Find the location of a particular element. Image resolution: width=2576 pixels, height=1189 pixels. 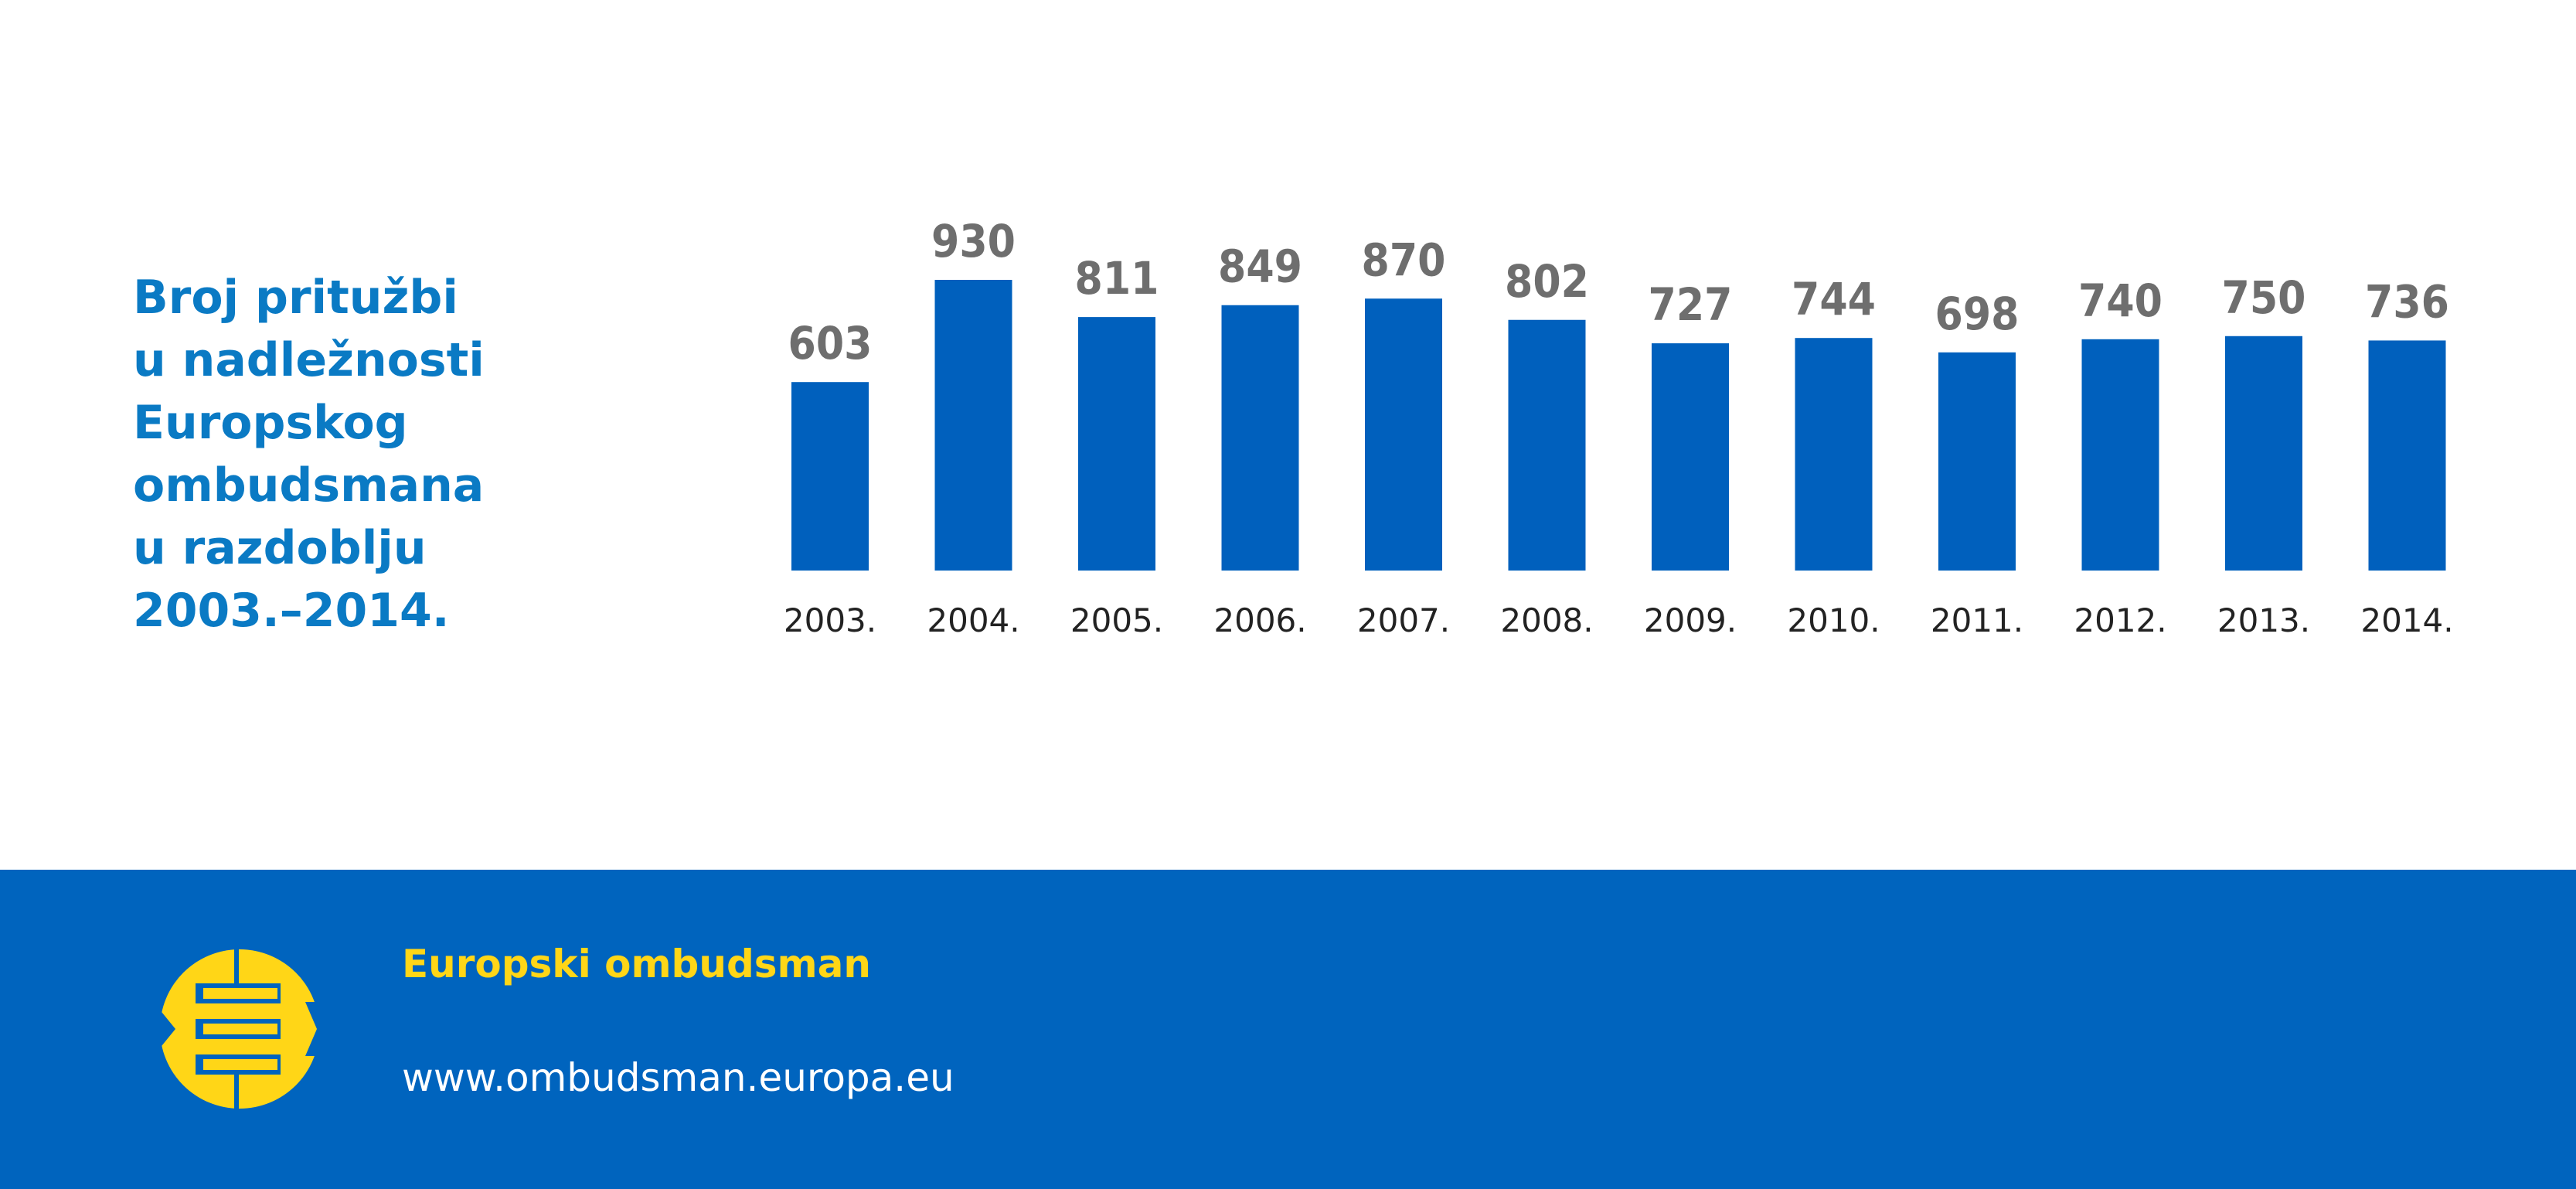

x-tick-label: 2007. is located at coordinates (1403, 620).